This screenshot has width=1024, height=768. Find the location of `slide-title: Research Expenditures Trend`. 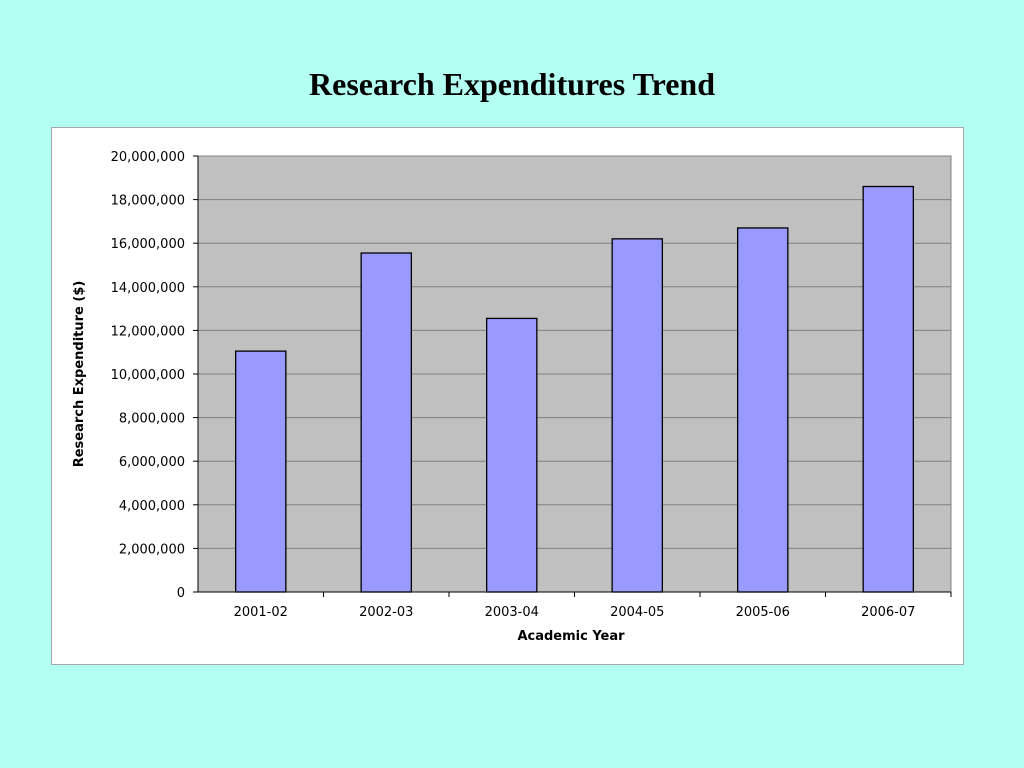

slide-title: Research Expenditures Trend is located at coordinates (512, 84).